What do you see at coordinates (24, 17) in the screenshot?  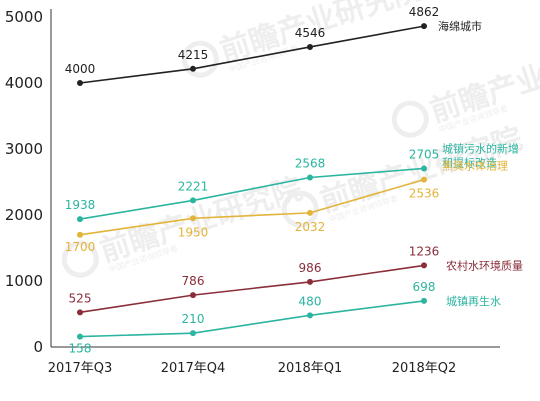 I see `y-tick-label: 5000` at bounding box center [24, 17].